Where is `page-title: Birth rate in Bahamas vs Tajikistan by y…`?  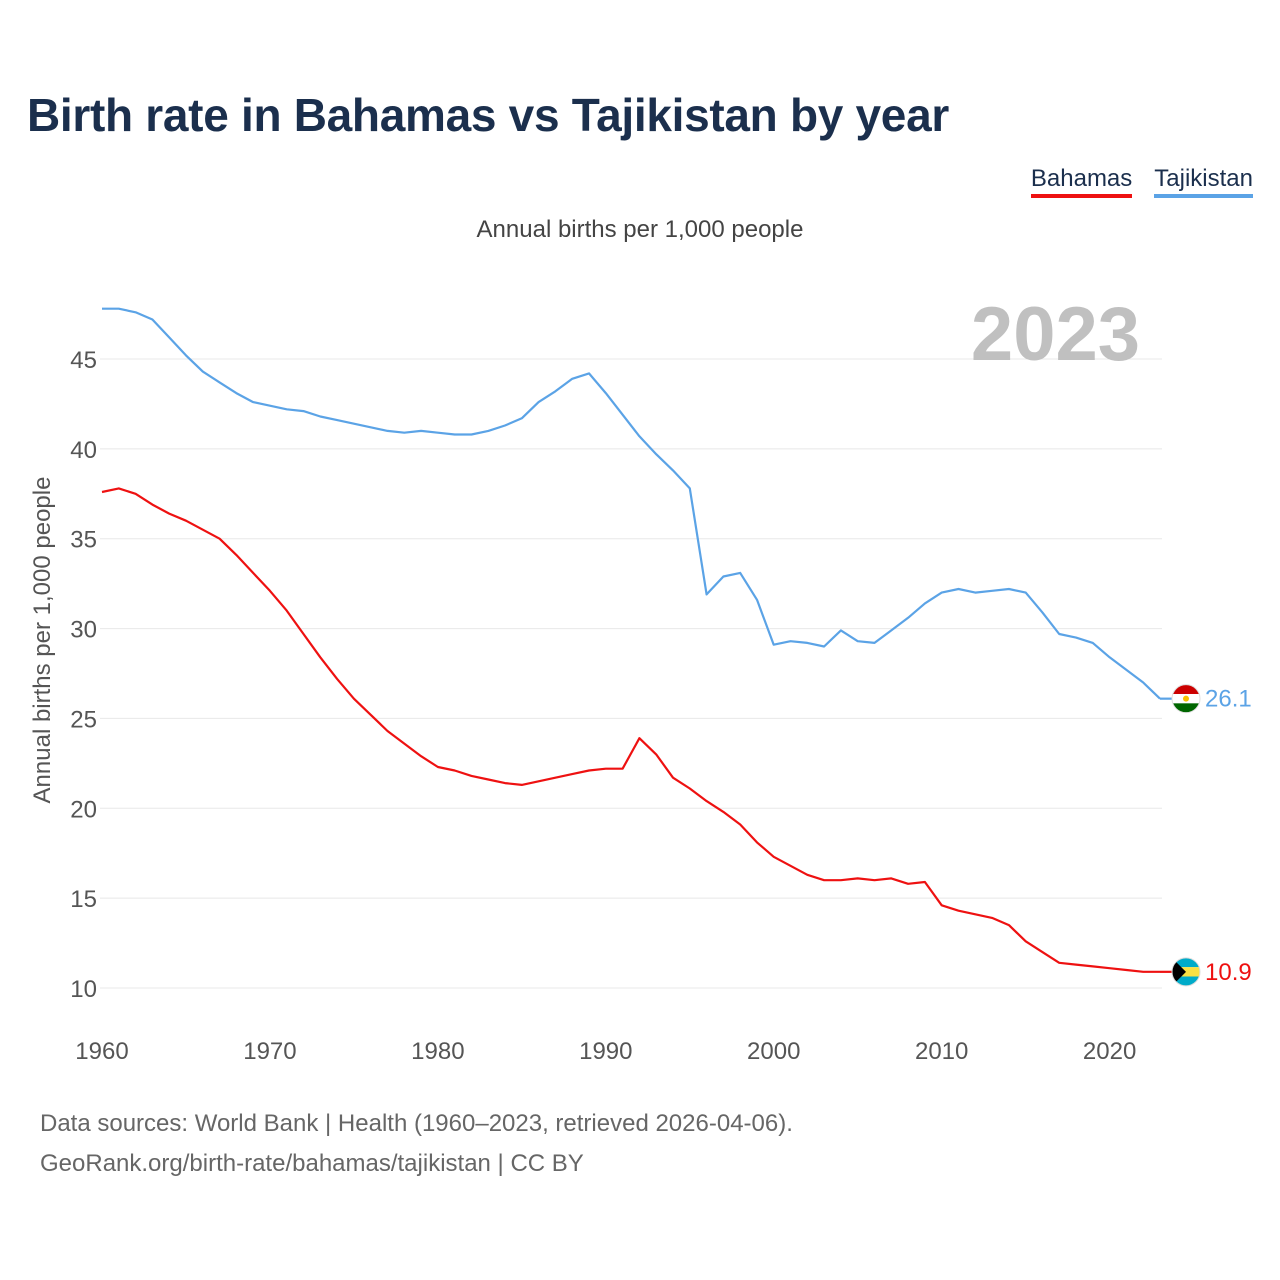 page-title: Birth rate in Bahamas vs Tajikistan by y… is located at coordinates (488, 115).